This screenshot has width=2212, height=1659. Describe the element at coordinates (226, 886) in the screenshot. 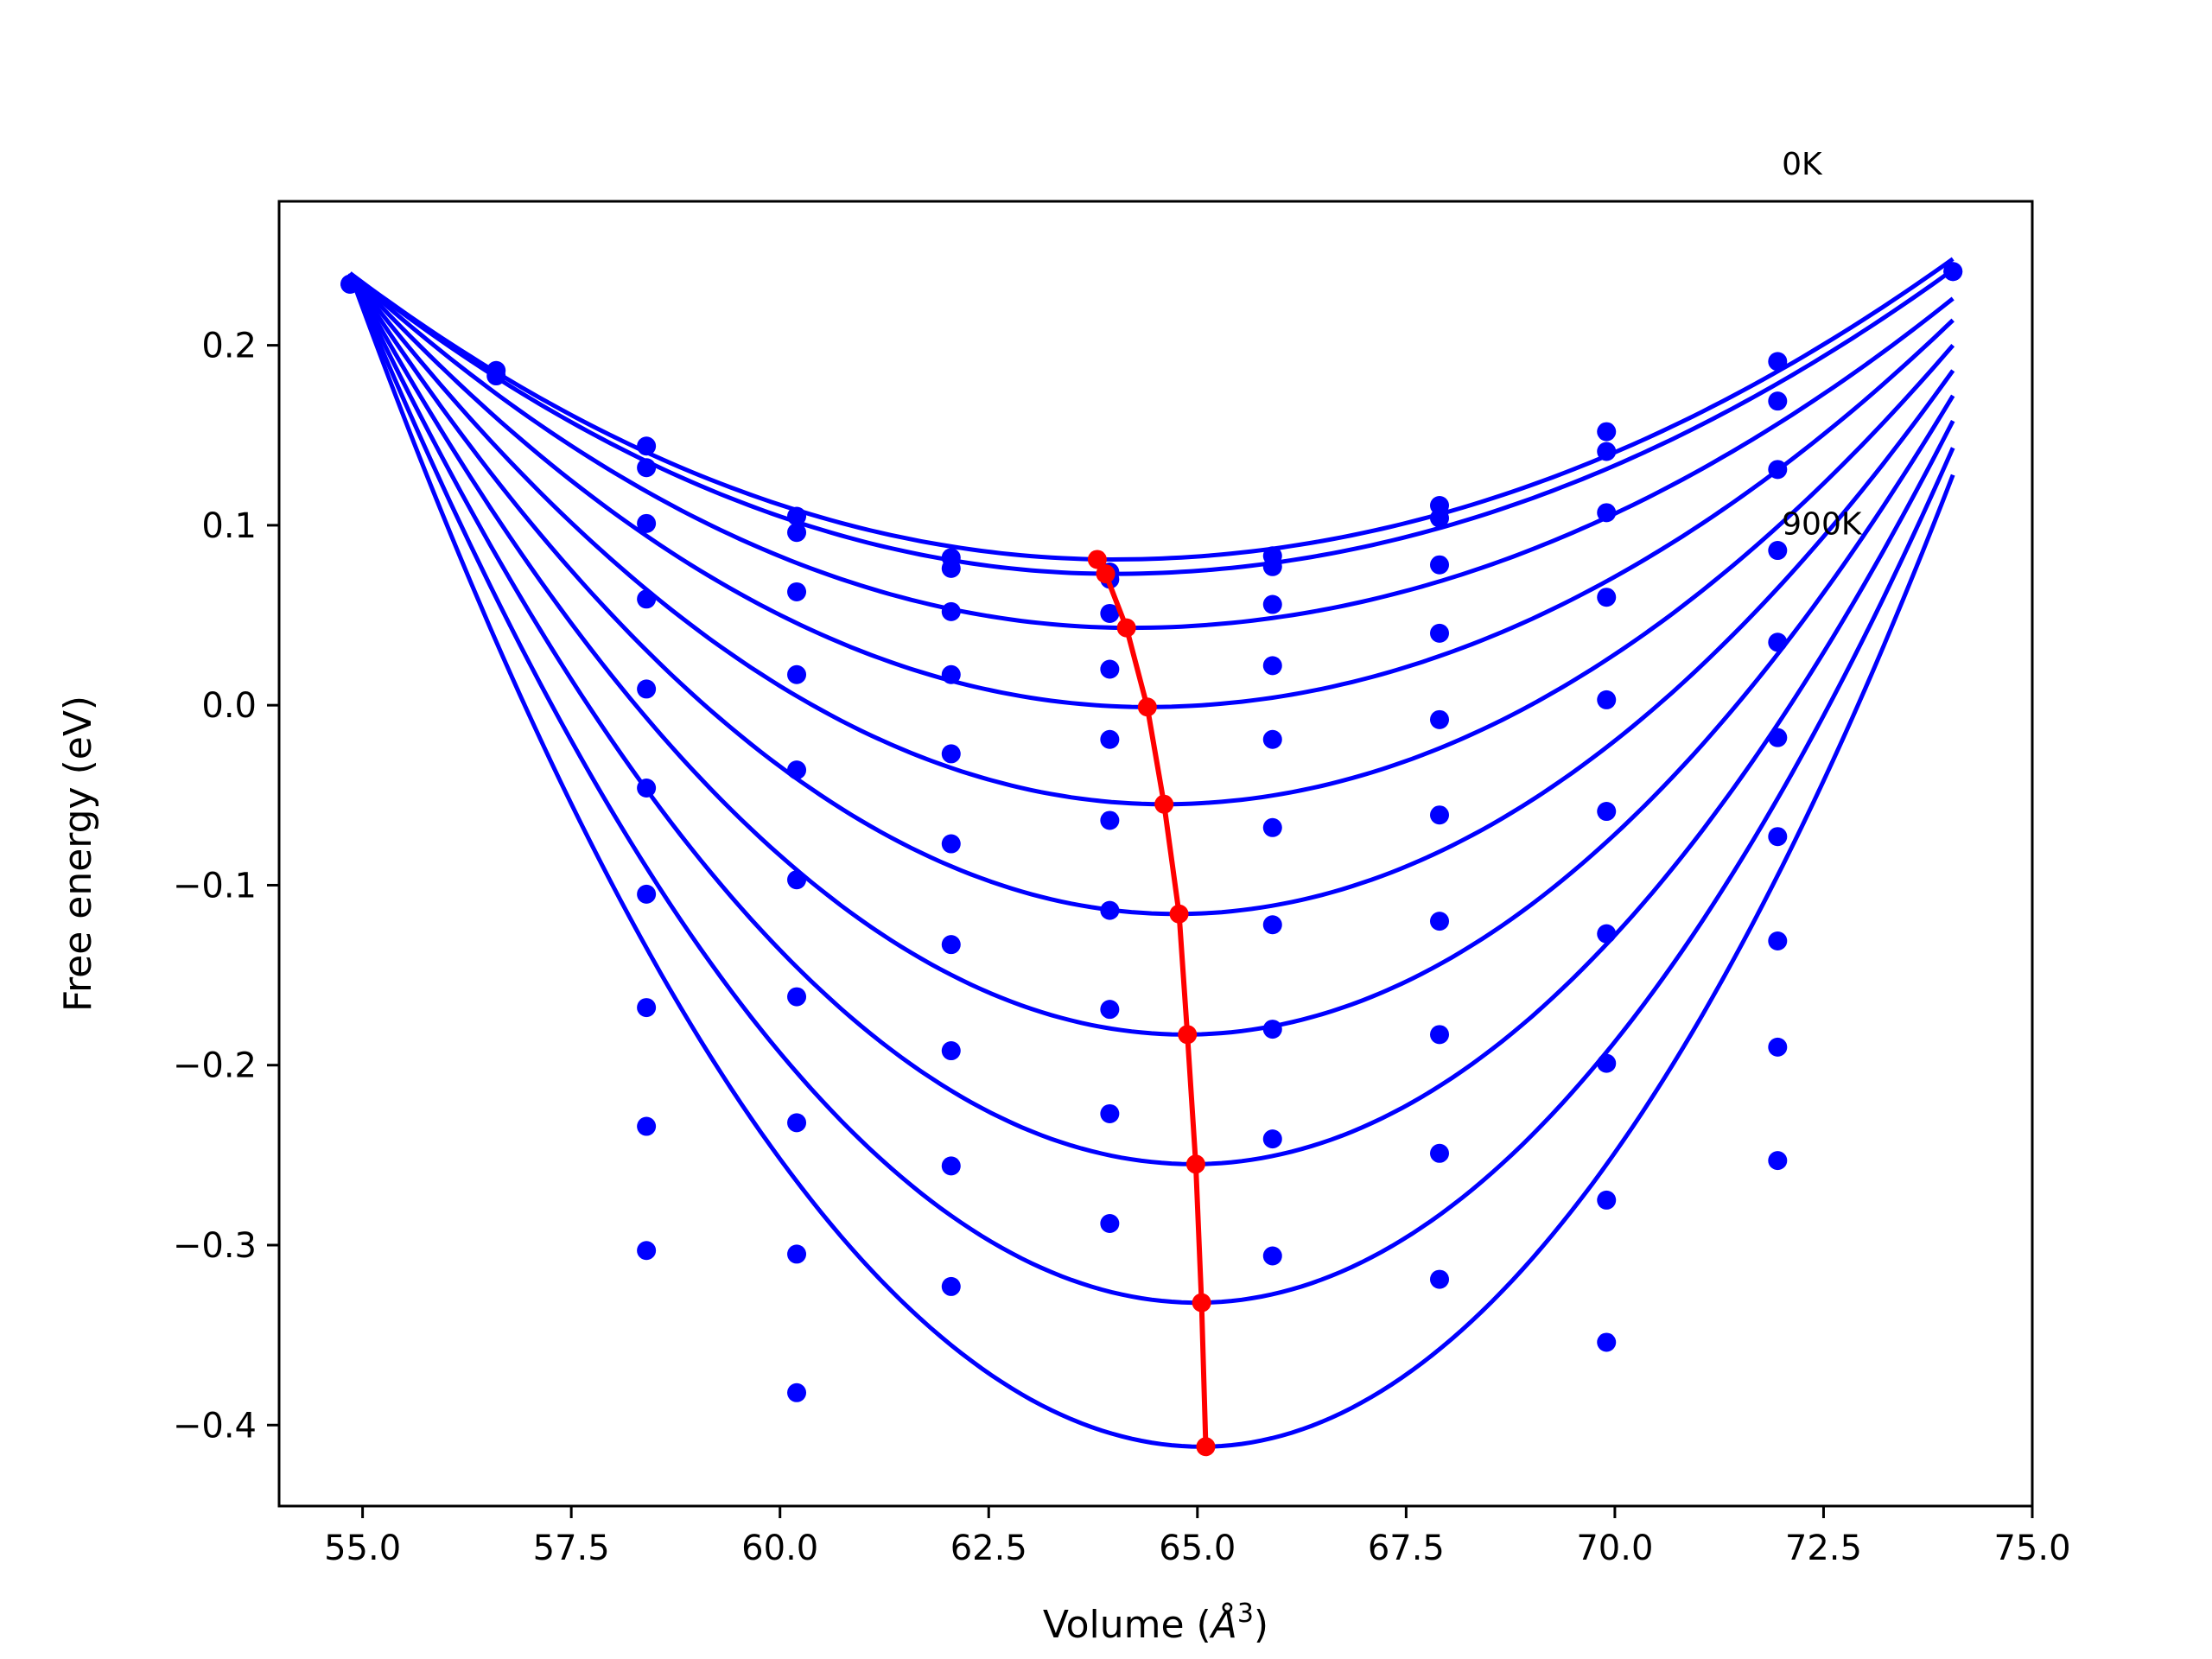

I see `y-axis-ticks: 0.2 0.1 0.0 −0.1 −0.2 −0.3 −0.4` at that location.